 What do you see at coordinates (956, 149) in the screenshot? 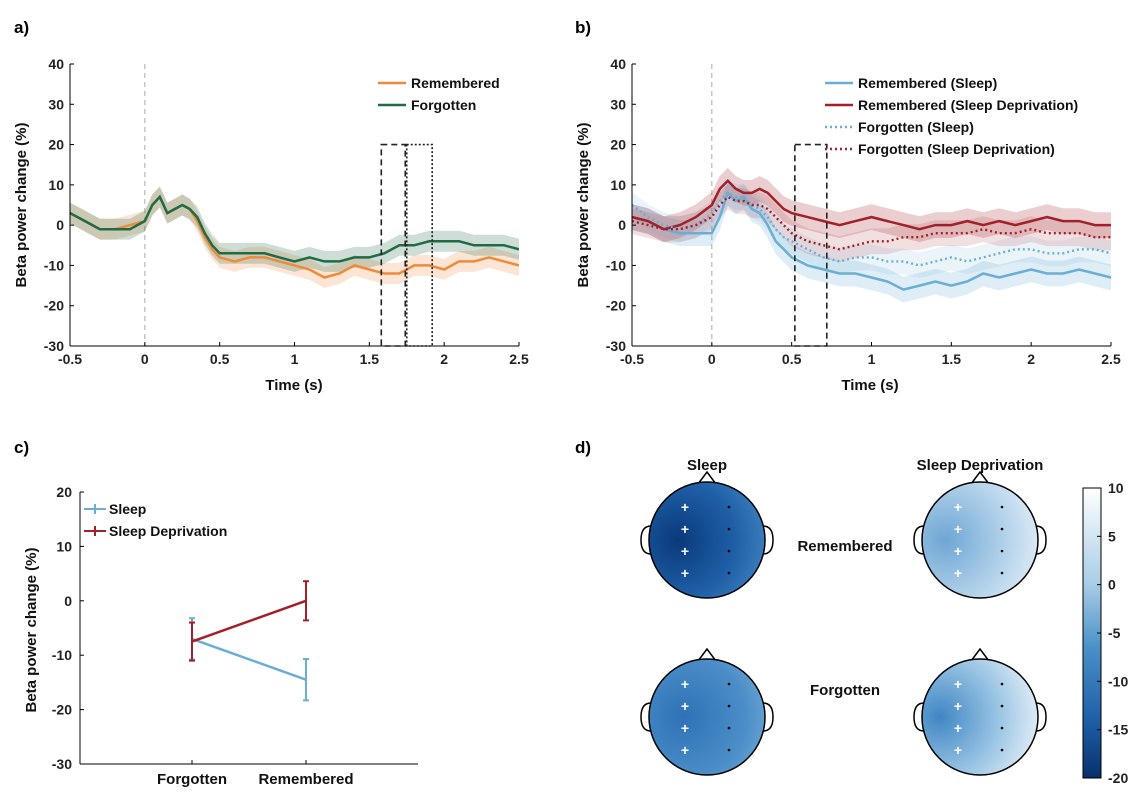
I see `legend-label: Forgotten (Sleep Deprivation)` at bounding box center [956, 149].